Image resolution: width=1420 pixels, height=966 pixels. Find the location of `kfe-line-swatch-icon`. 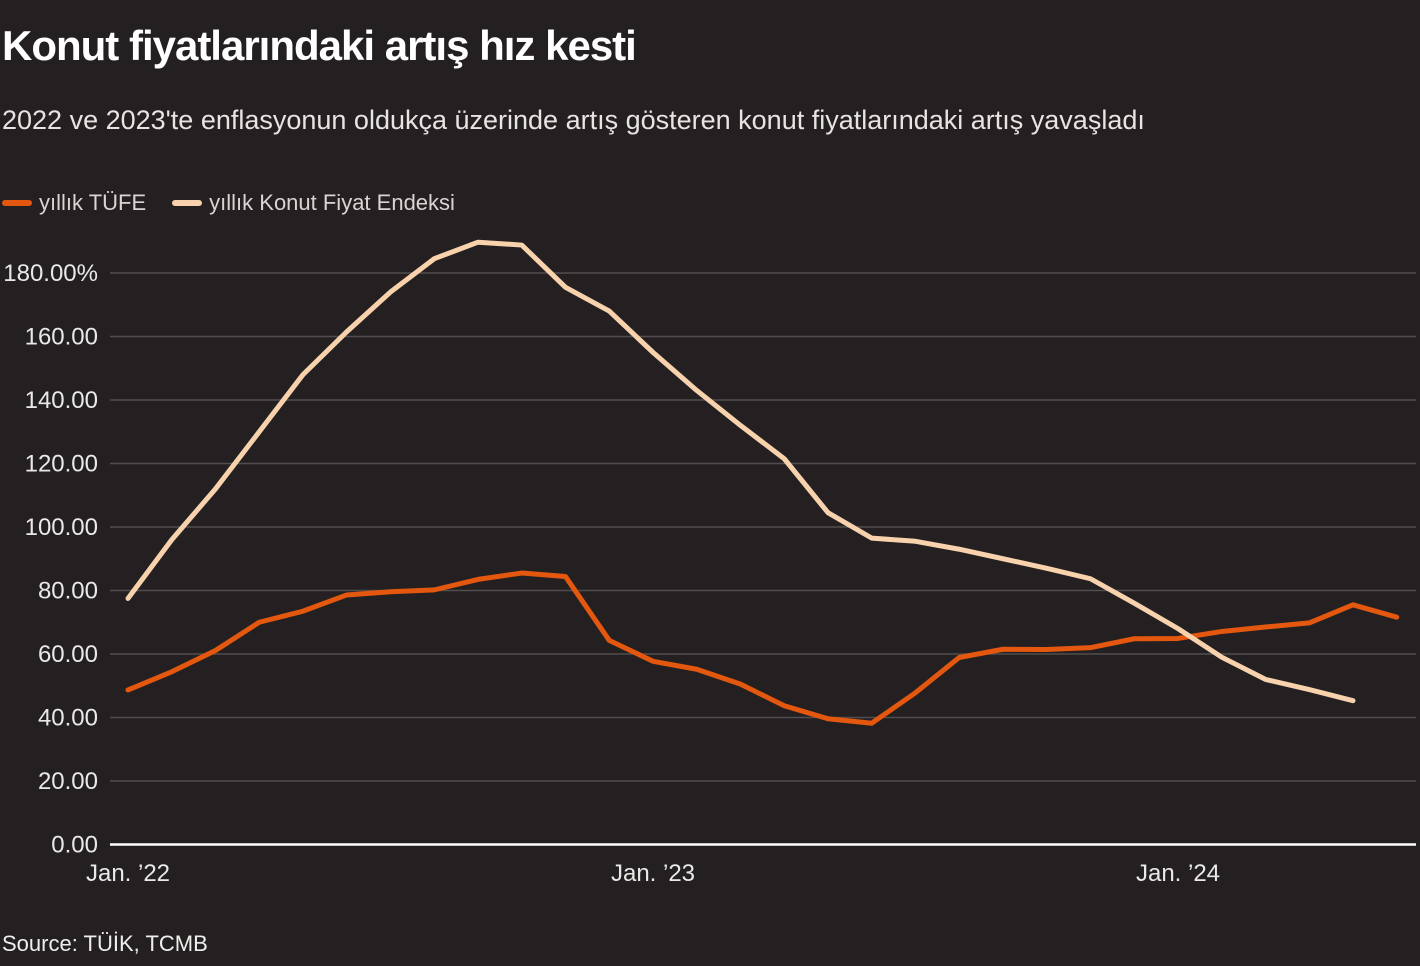

kfe-line-swatch-icon is located at coordinates (187, 203).